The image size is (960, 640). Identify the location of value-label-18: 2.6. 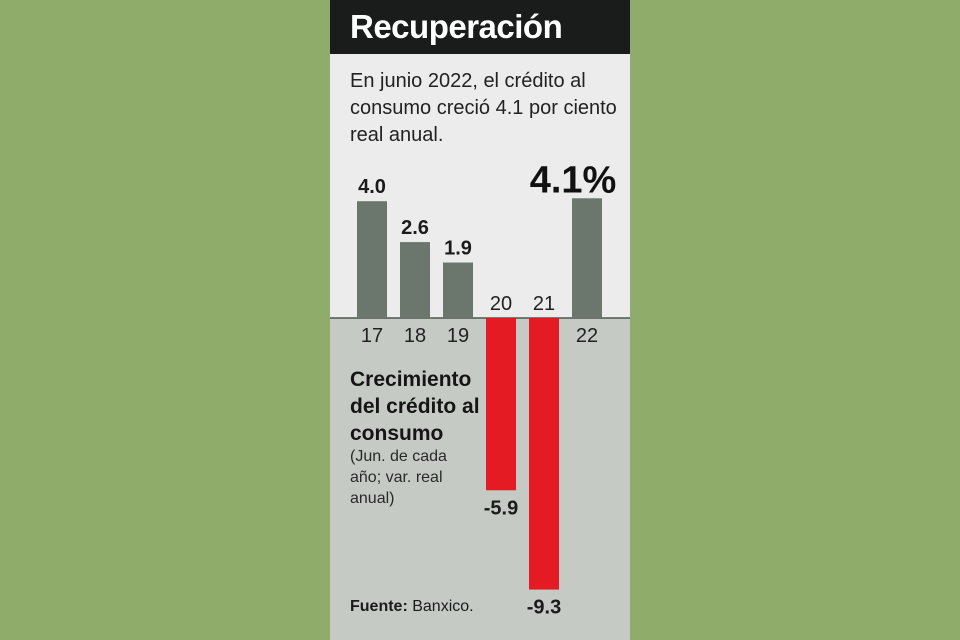
(415, 228).